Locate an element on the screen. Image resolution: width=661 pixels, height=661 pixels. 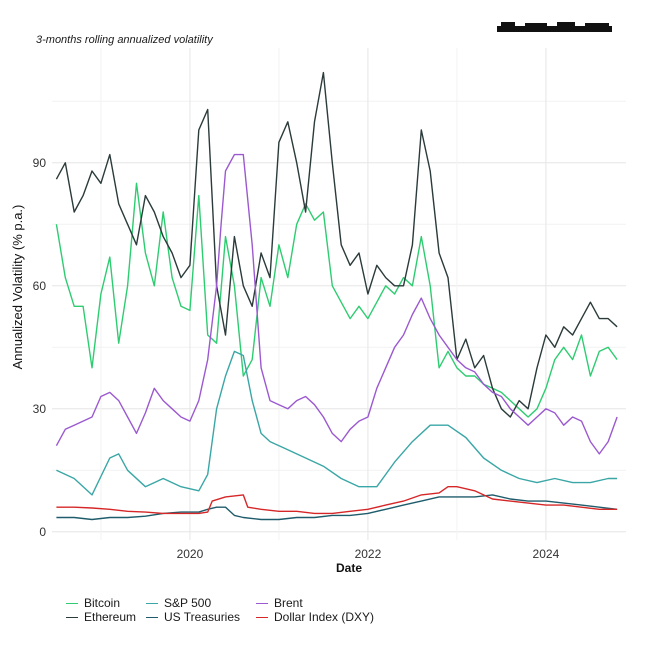
legend-item-us-treasuries: US Treasuries is located at coordinates (201, 617).